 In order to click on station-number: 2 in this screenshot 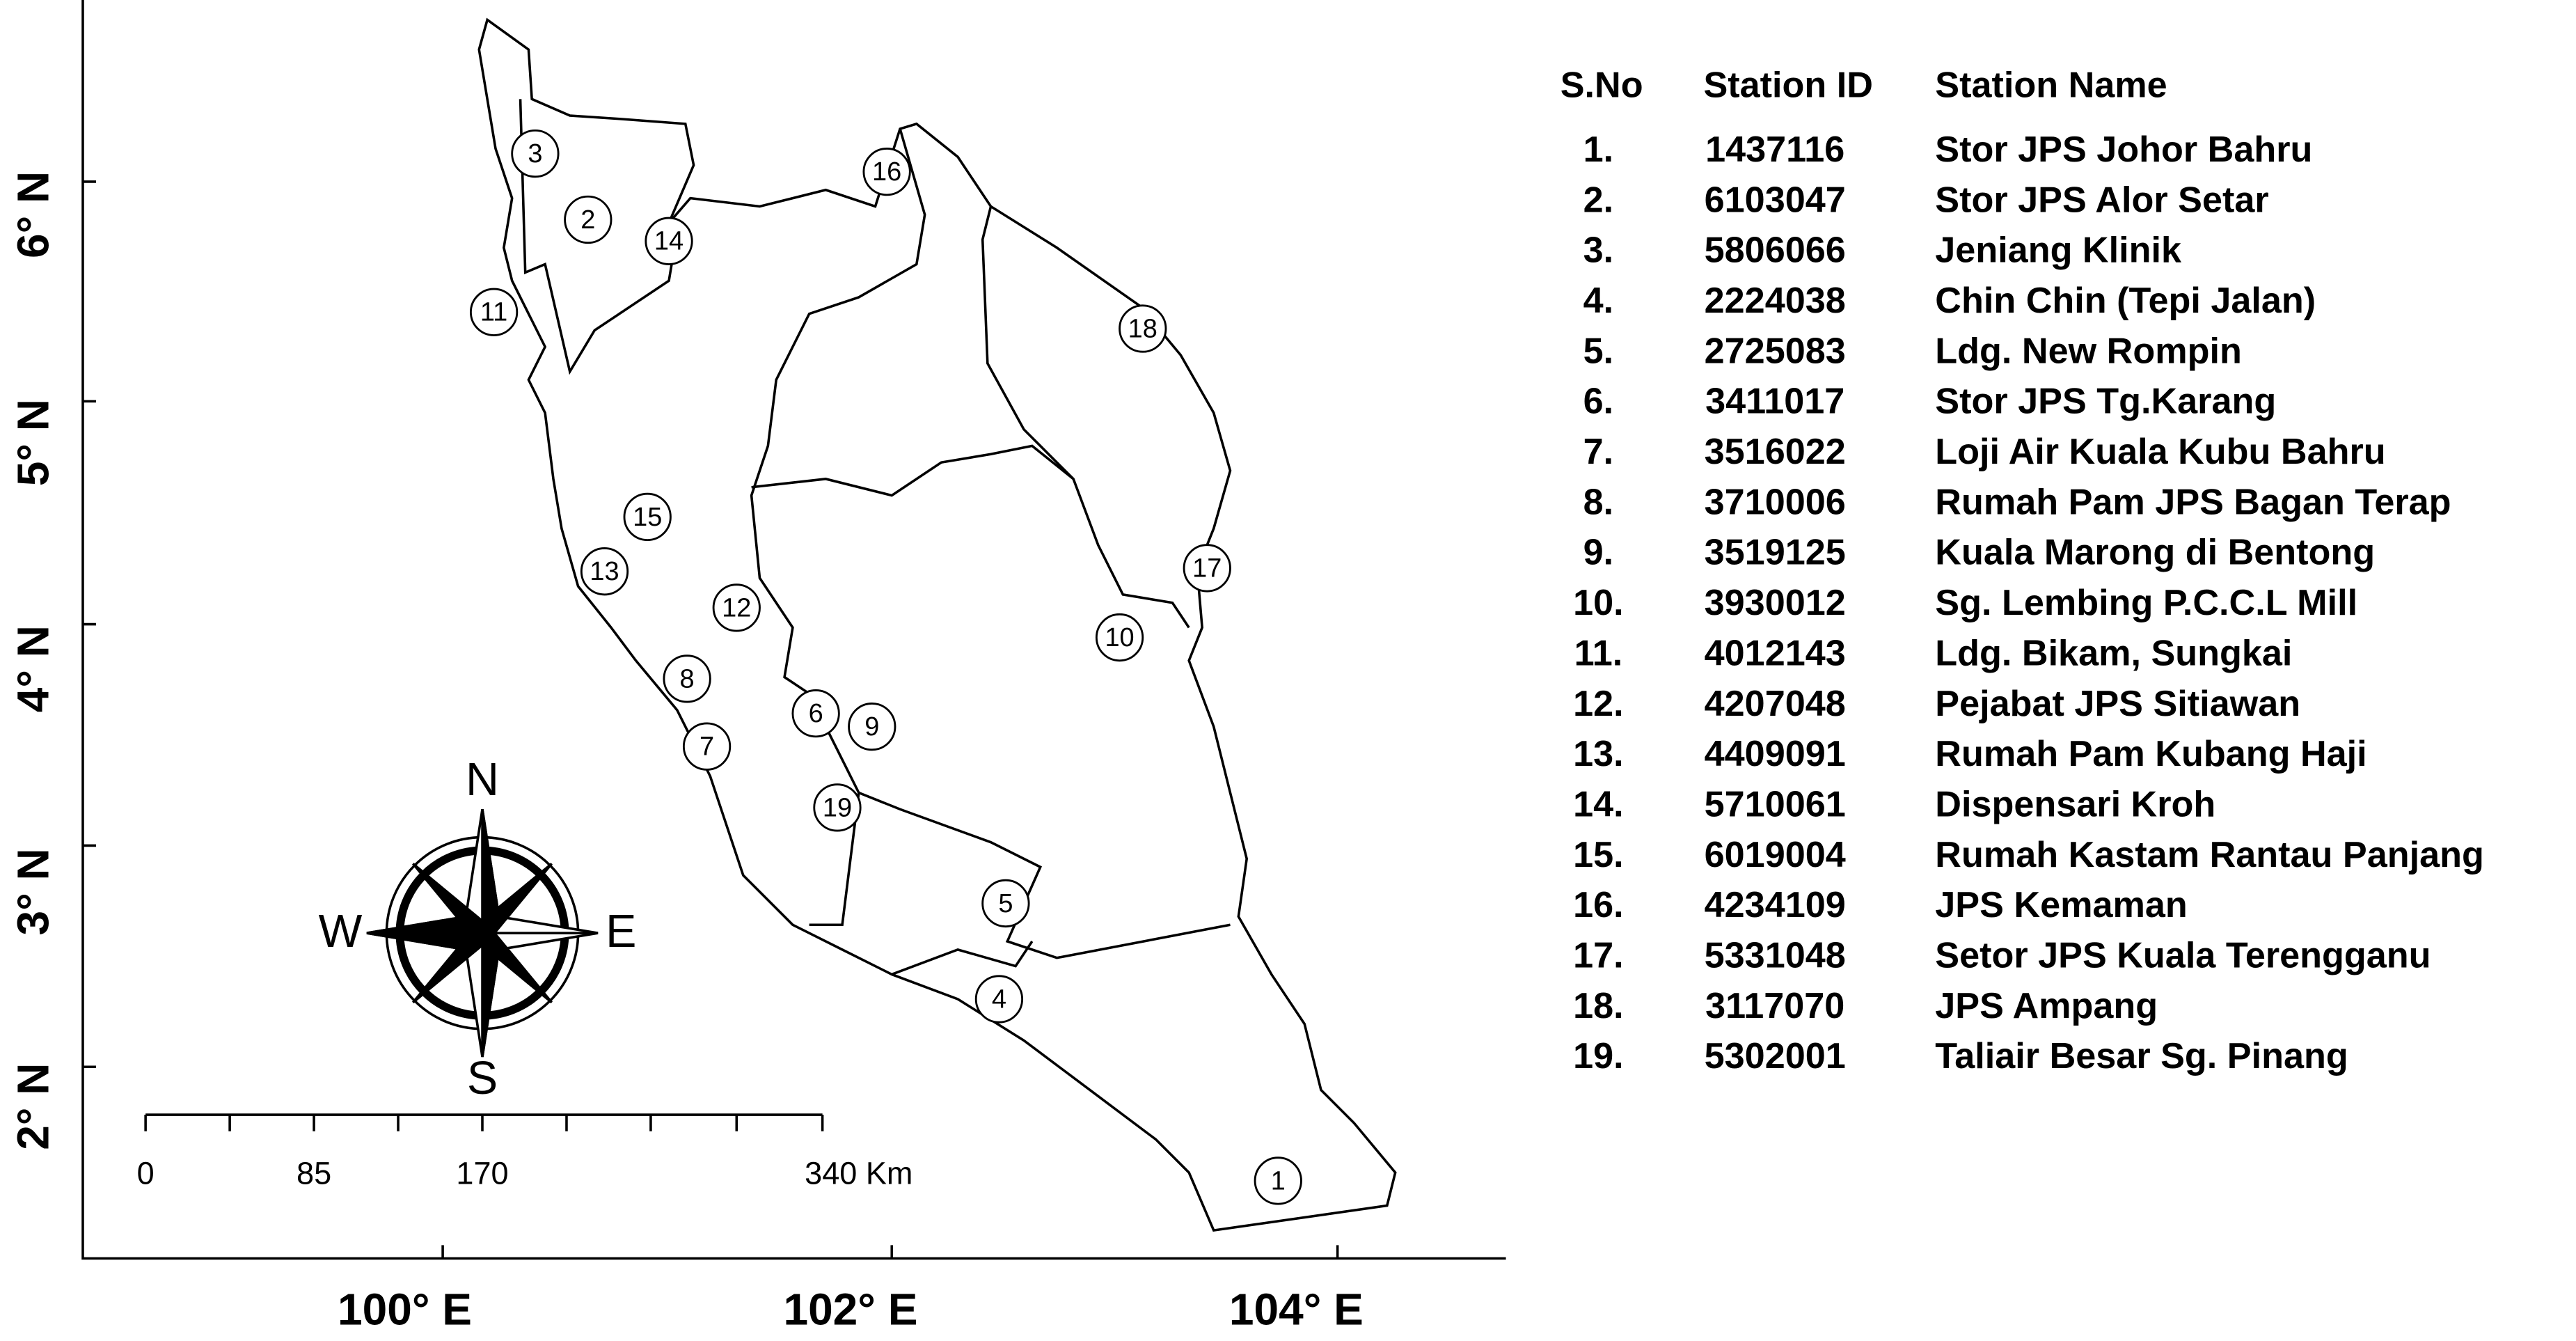, I will do `click(587, 220)`.